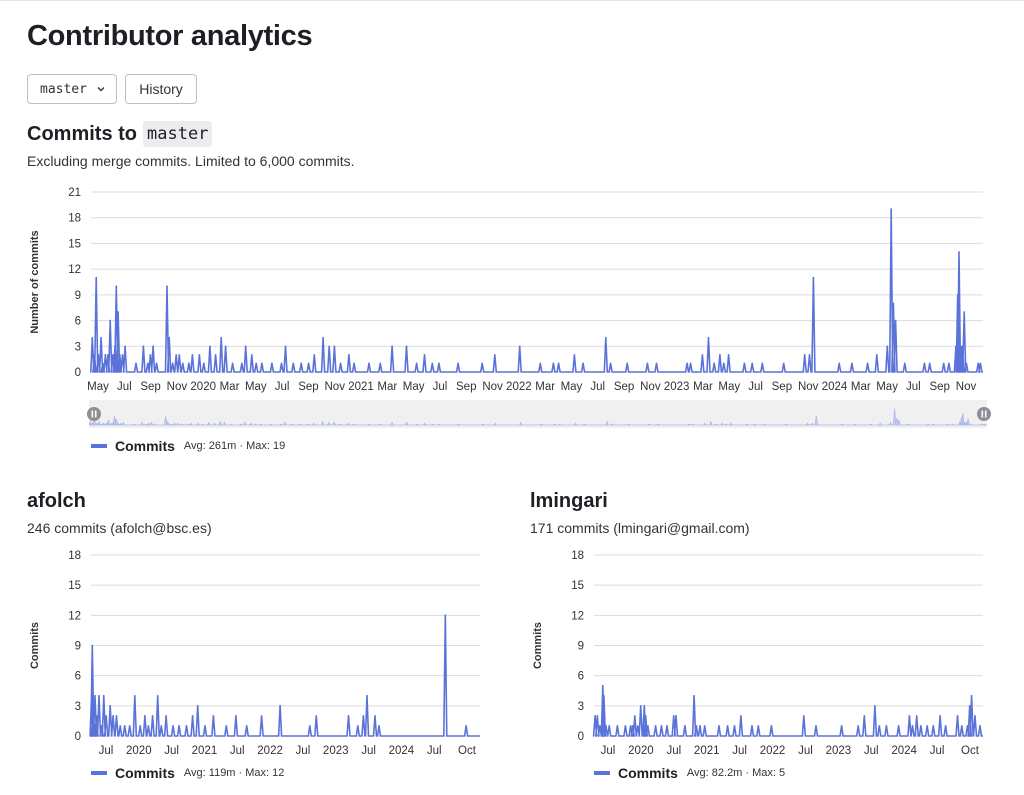 This screenshot has width=1024, height=795. Describe the element at coordinates (74, 244) in the screenshot. I see `y-tick-label: 15` at that location.